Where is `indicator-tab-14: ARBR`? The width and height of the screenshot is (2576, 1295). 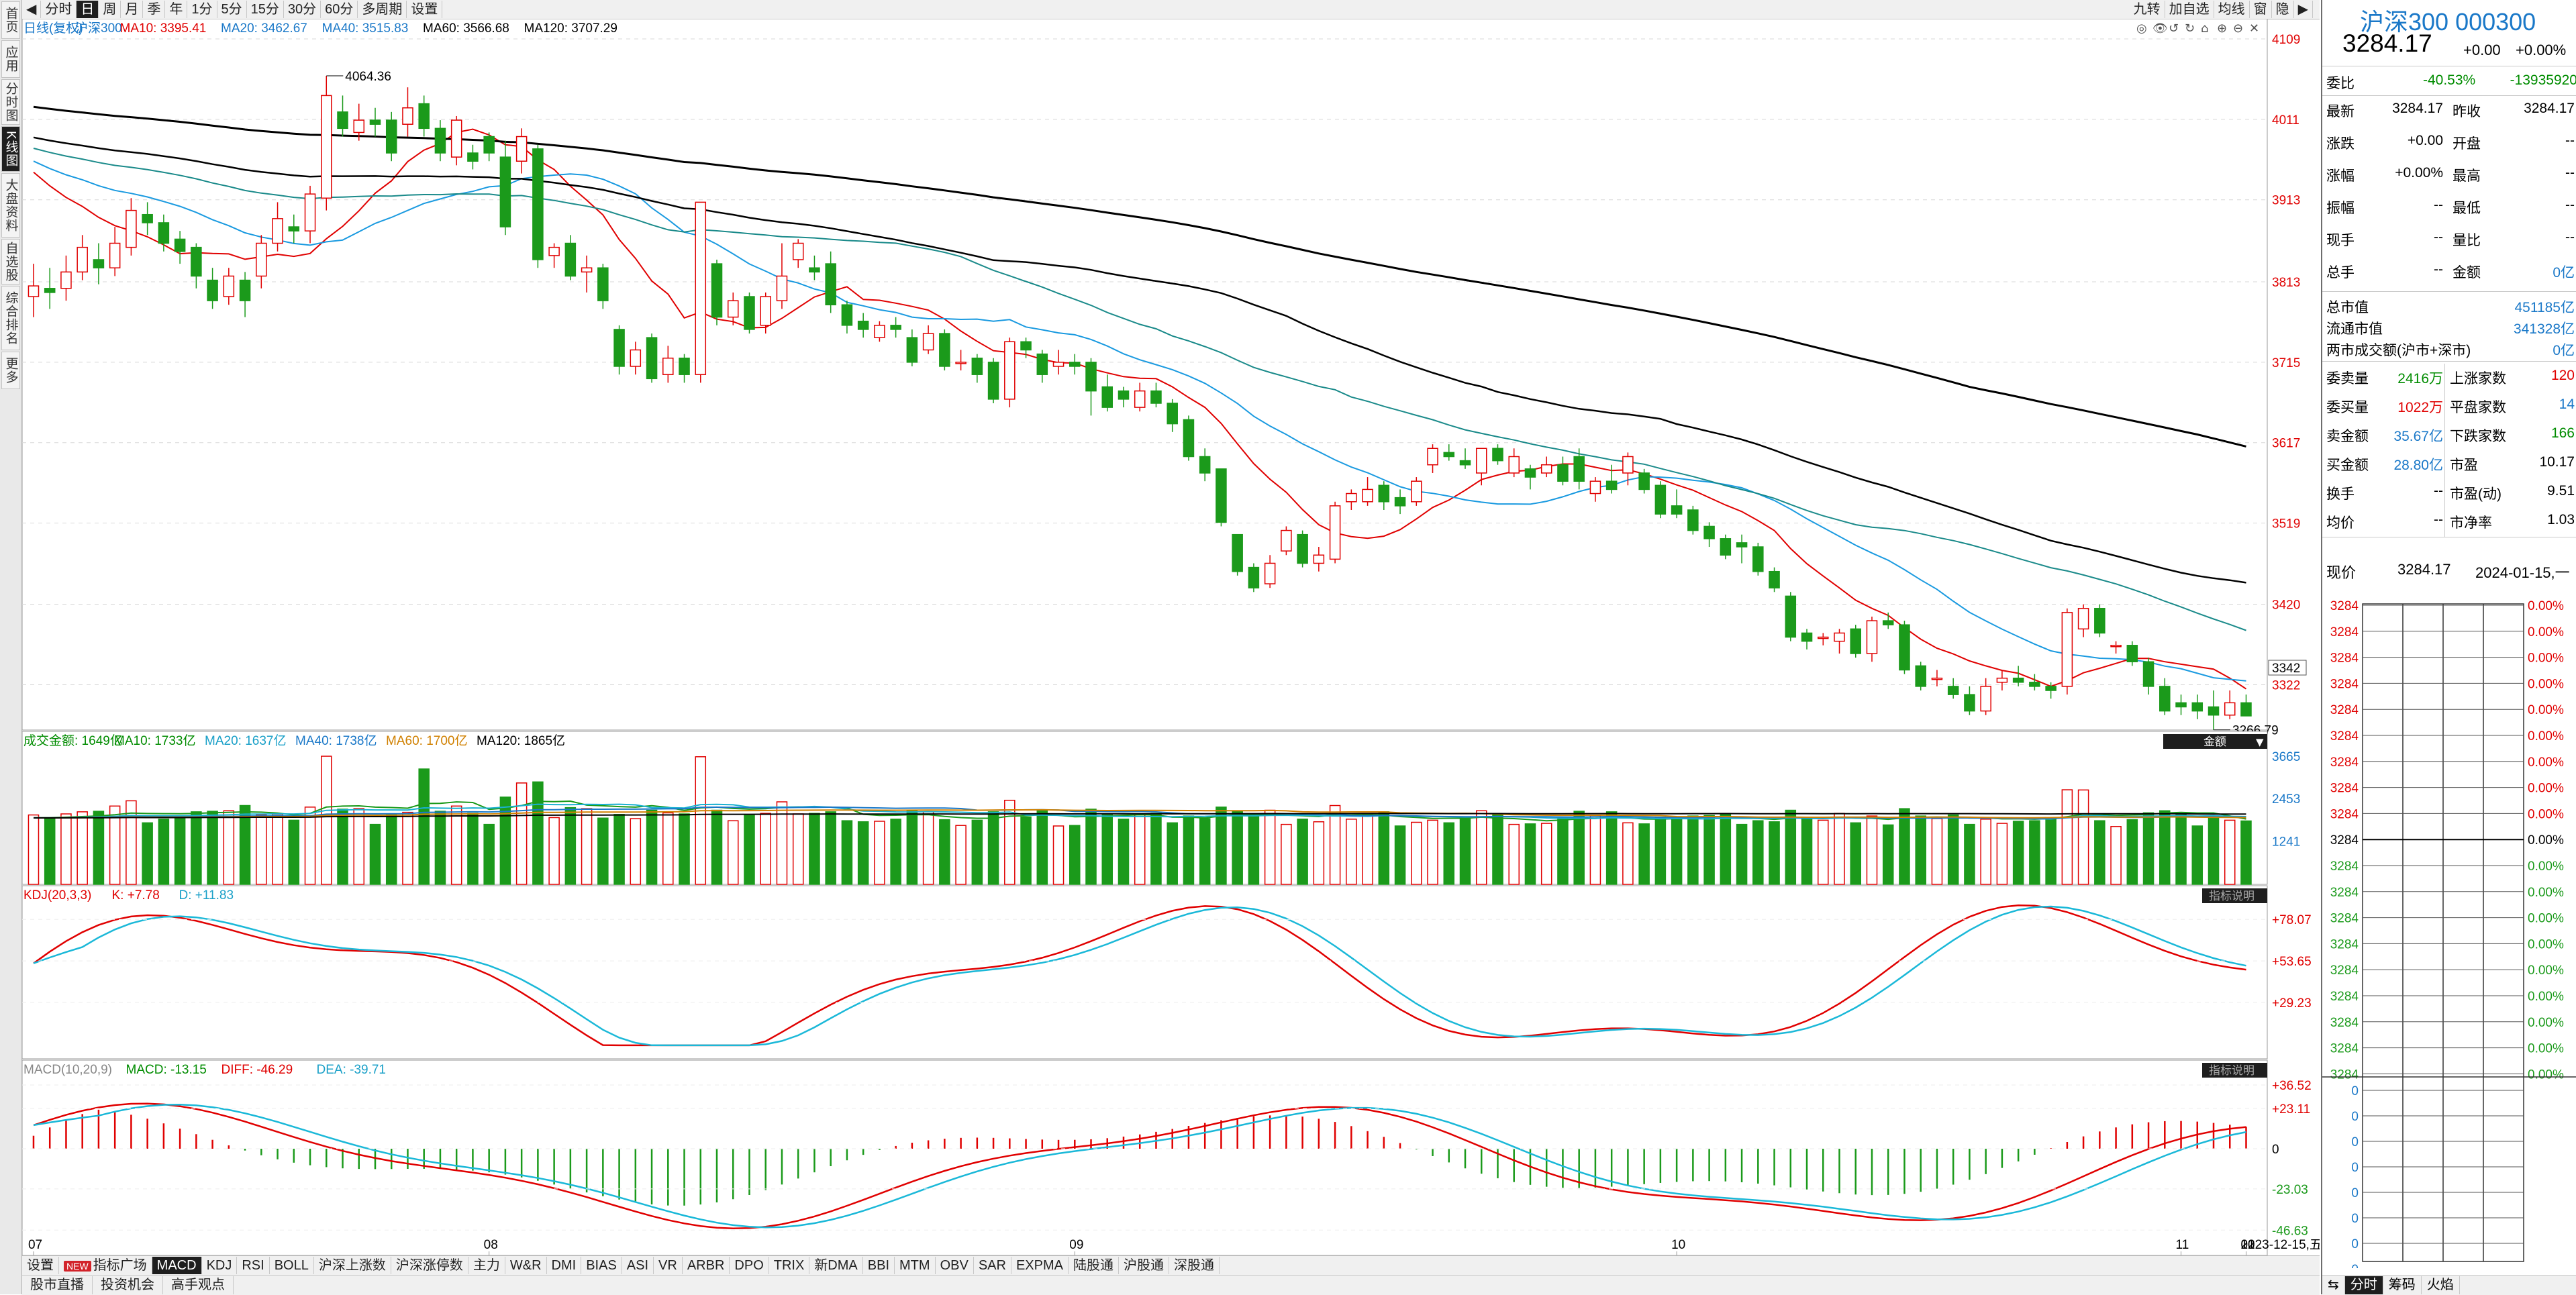 indicator-tab-14: ARBR is located at coordinates (706, 1265).